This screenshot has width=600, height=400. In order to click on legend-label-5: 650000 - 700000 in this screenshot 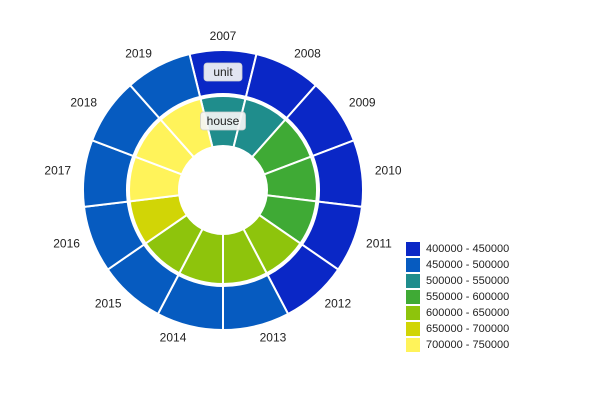, I will do `click(467, 329)`.